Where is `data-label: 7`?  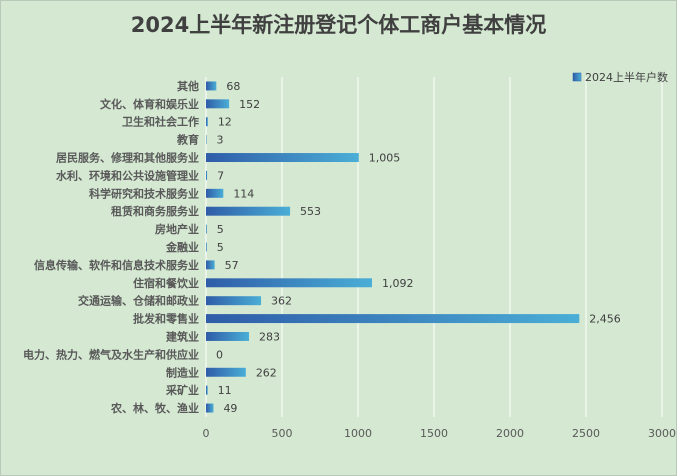
data-label: 7 is located at coordinates (220, 175).